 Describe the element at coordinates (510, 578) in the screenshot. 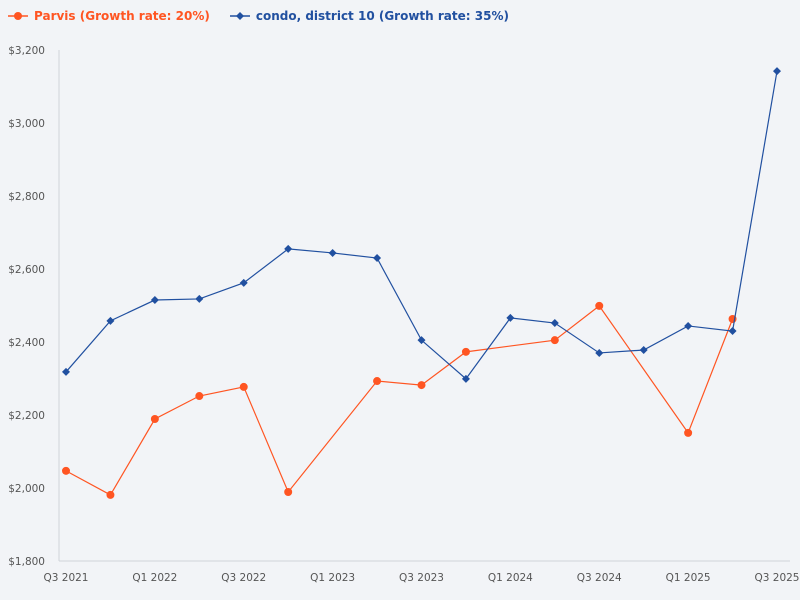

I see `x-tick-label: Q1 2024` at that location.